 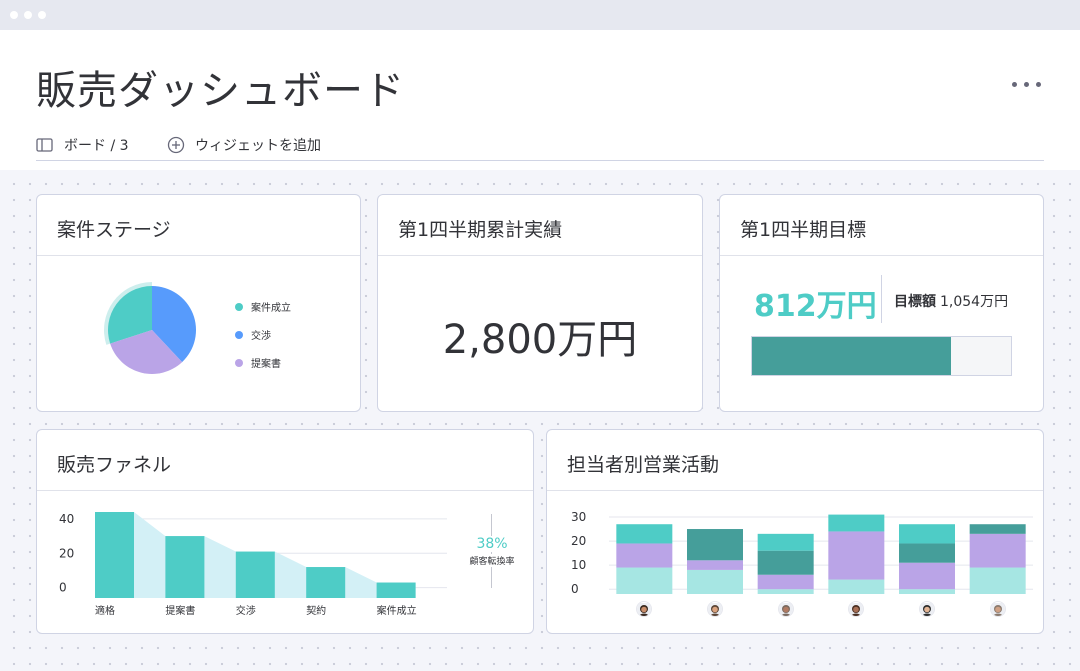 What do you see at coordinates (492, 544) in the screenshot?
I see `conversion-rate: 38%` at bounding box center [492, 544].